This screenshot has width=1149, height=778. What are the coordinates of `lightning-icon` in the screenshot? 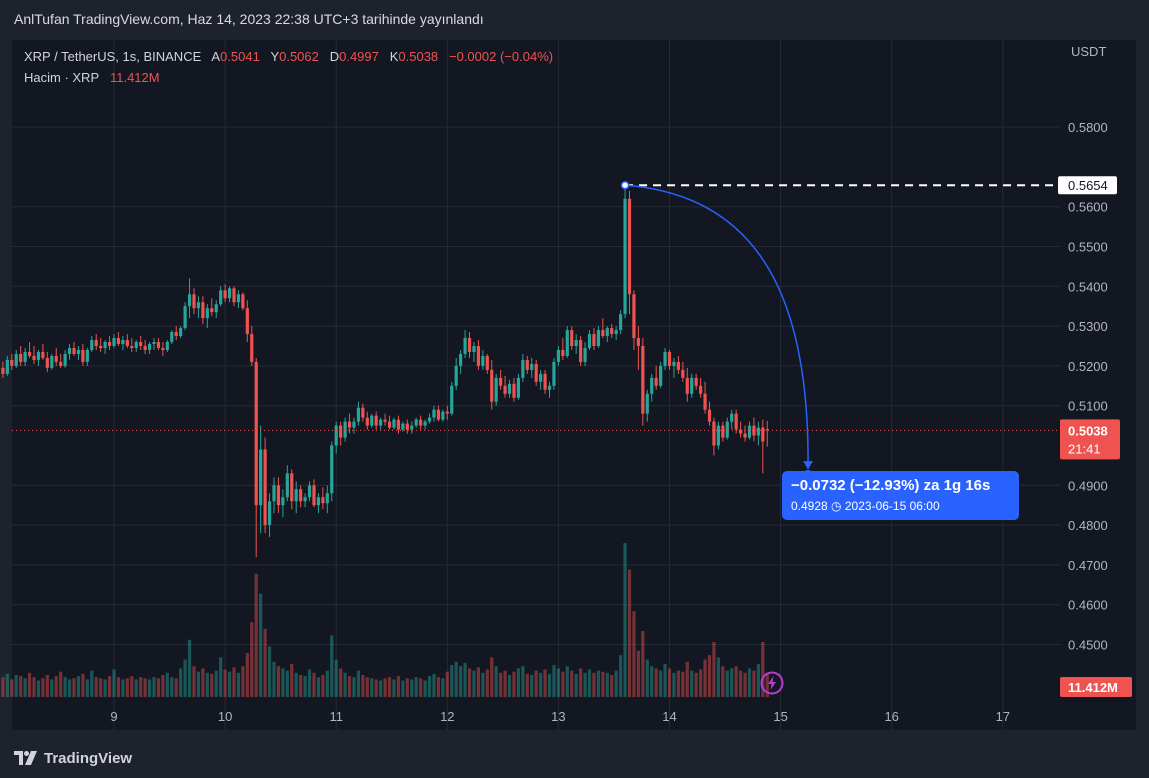 It's located at (772, 683).